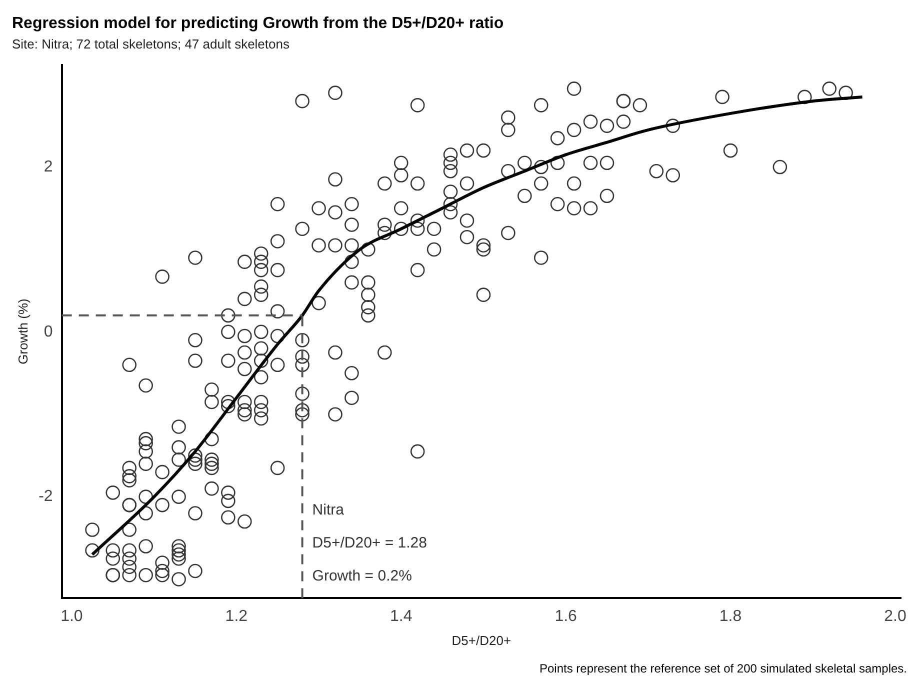  I want to click on y-tick-label: 0, so click(48, 331).